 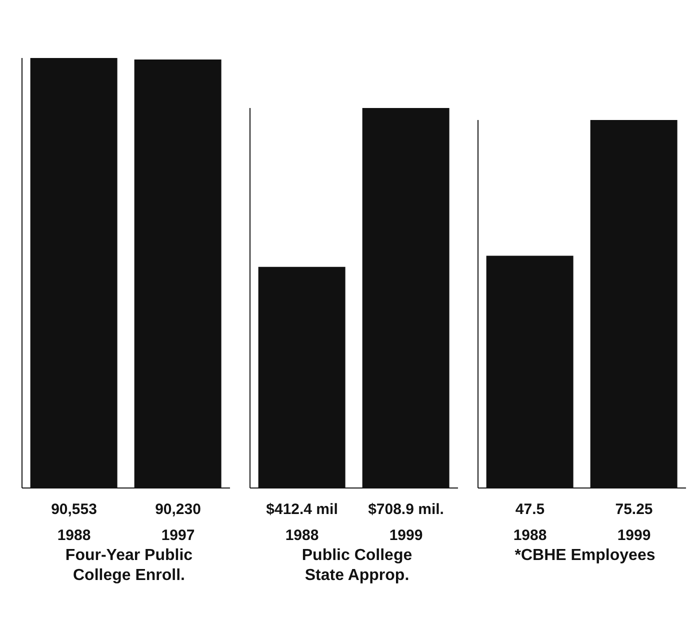 What do you see at coordinates (302, 509) in the screenshot?
I see `data-label: $412.4 mil` at bounding box center [302, 509].